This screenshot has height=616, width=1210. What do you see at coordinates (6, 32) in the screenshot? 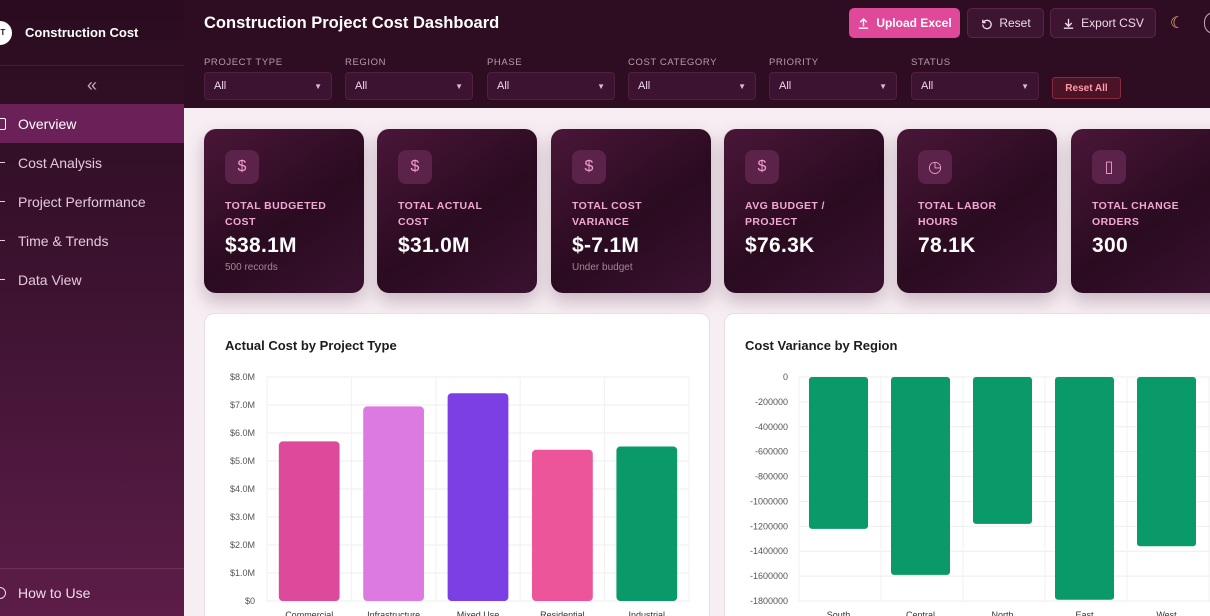
I see `app-logo: BT` at bounding box center [6, 32].